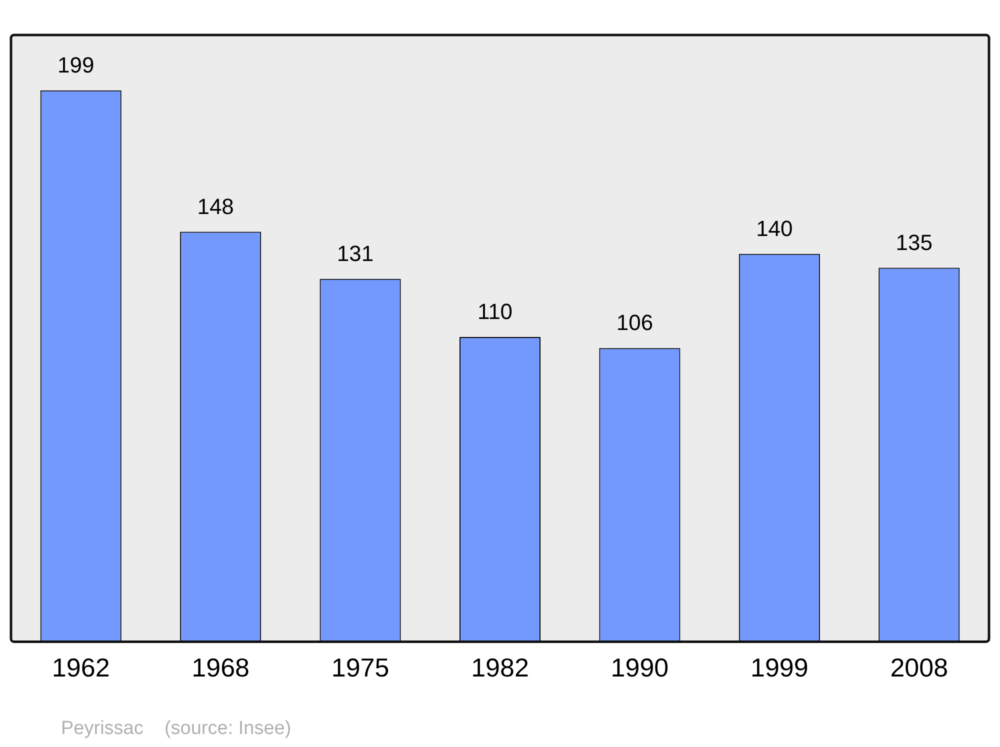 This screenshot has height=747, width=1000. I want to click on x-tick-label: 2008, so click(919, 667).